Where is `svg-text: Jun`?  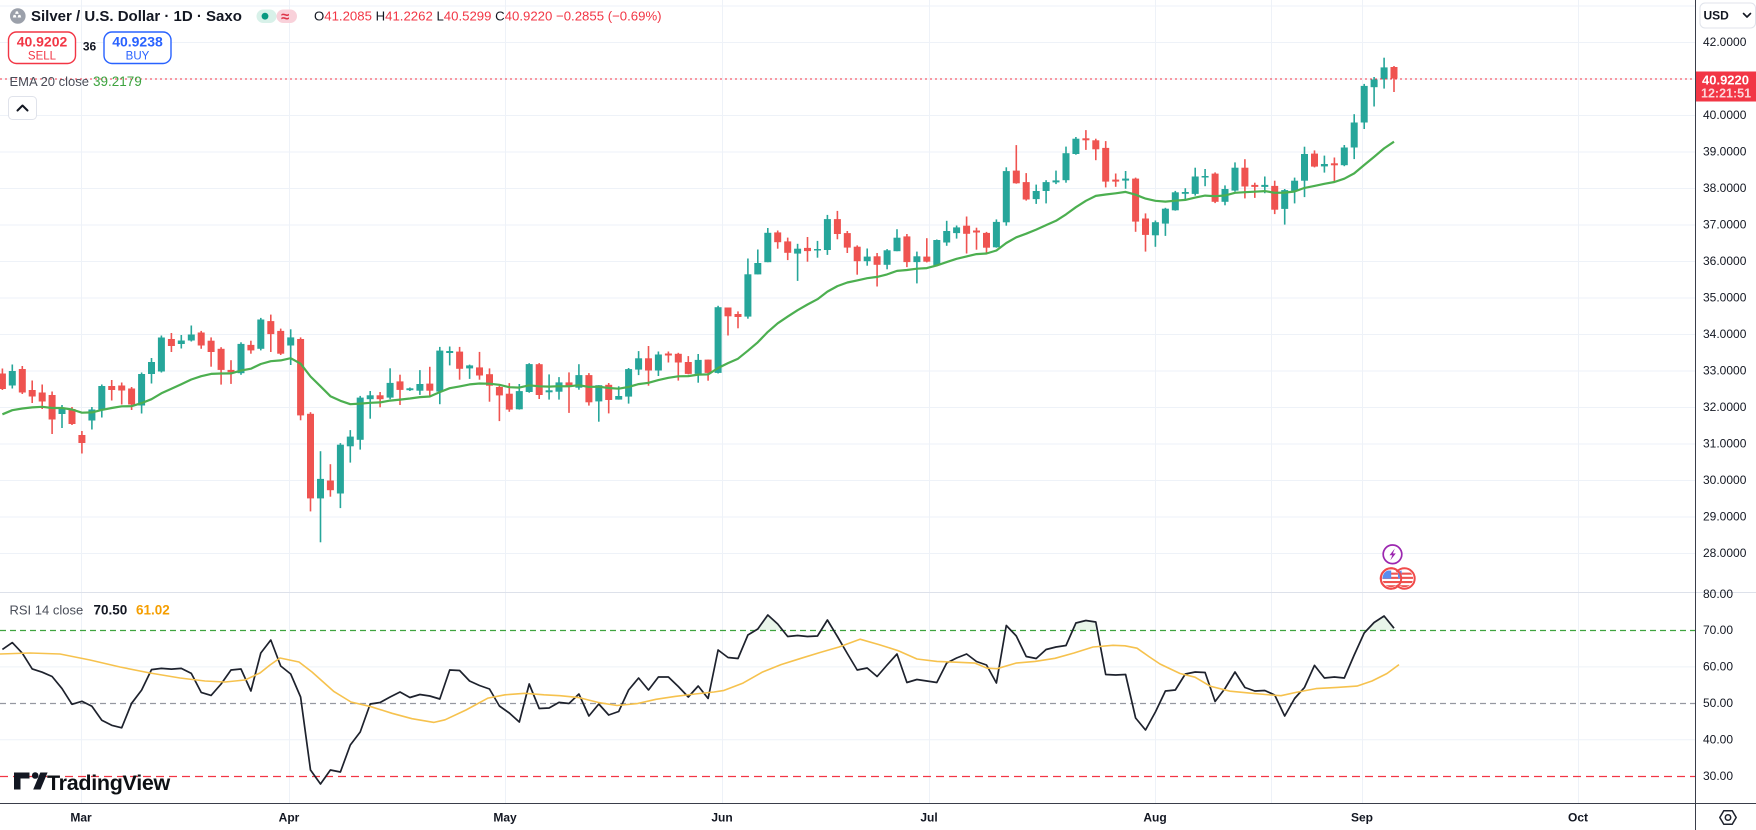 svg-text: Jun is located at coordinates (721, 818).